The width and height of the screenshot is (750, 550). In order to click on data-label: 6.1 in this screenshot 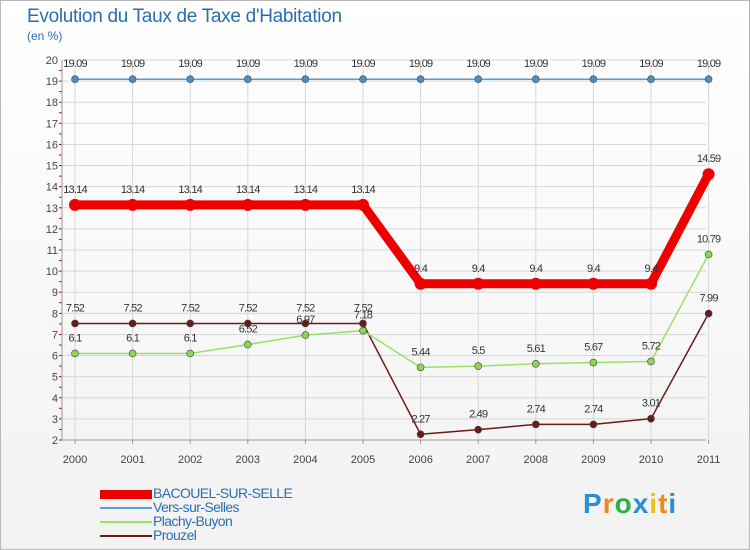, I will do `click(76, 338)`.